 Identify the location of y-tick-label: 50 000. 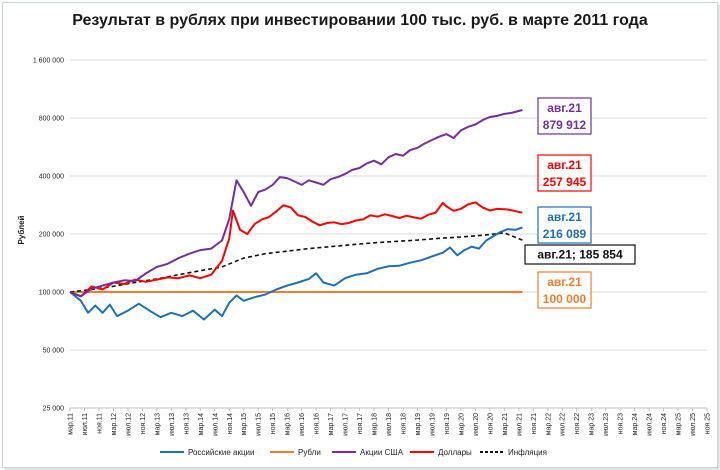
(54, 351).